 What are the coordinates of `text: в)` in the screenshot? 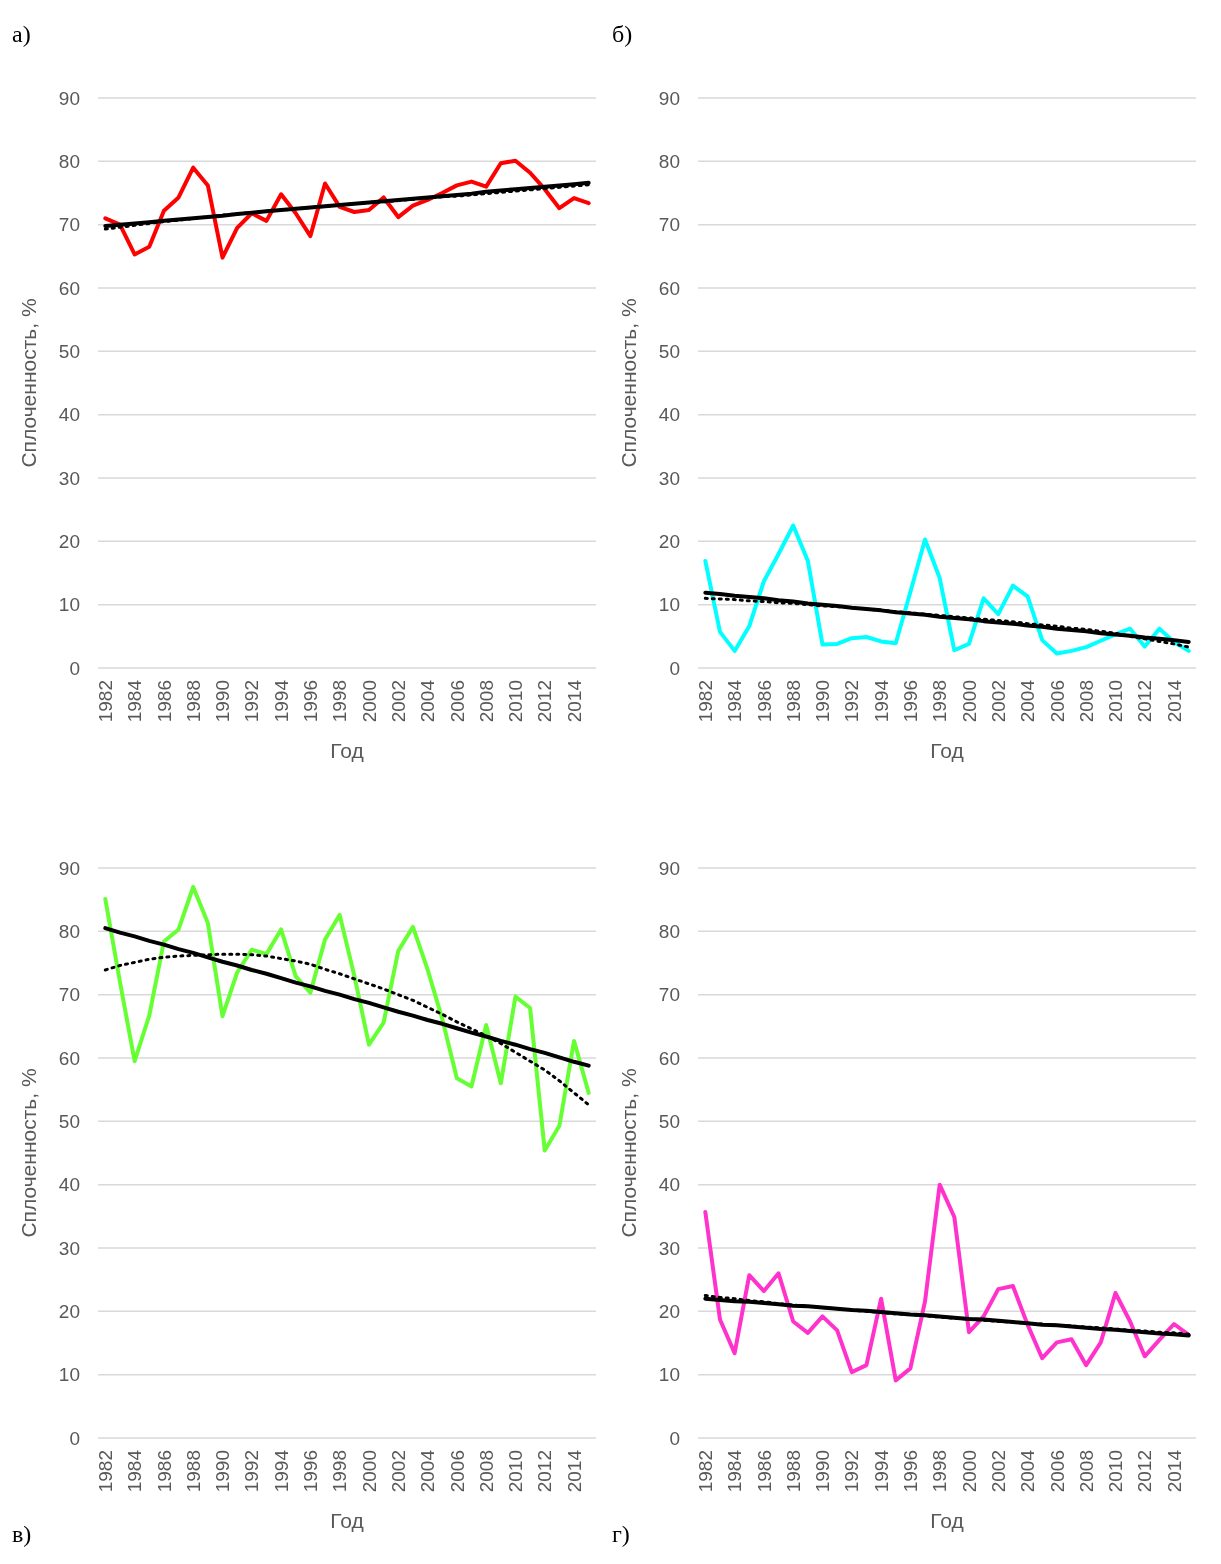 It's located at (22, 1534).